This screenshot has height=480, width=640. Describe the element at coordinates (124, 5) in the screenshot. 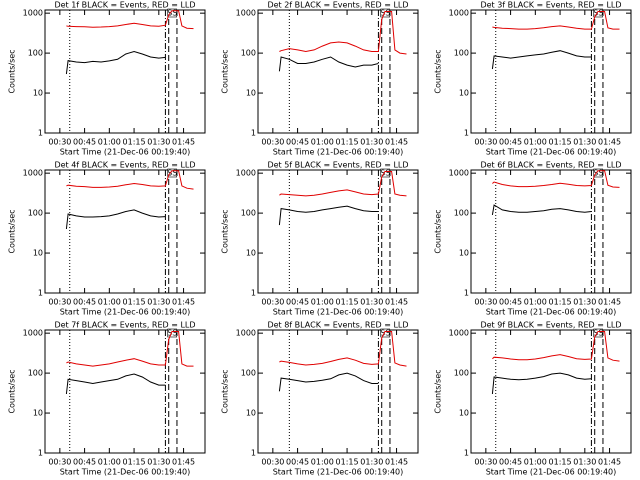

I see `panel-title: Det 1f BLACK = Events, RED = LLD` at that location.